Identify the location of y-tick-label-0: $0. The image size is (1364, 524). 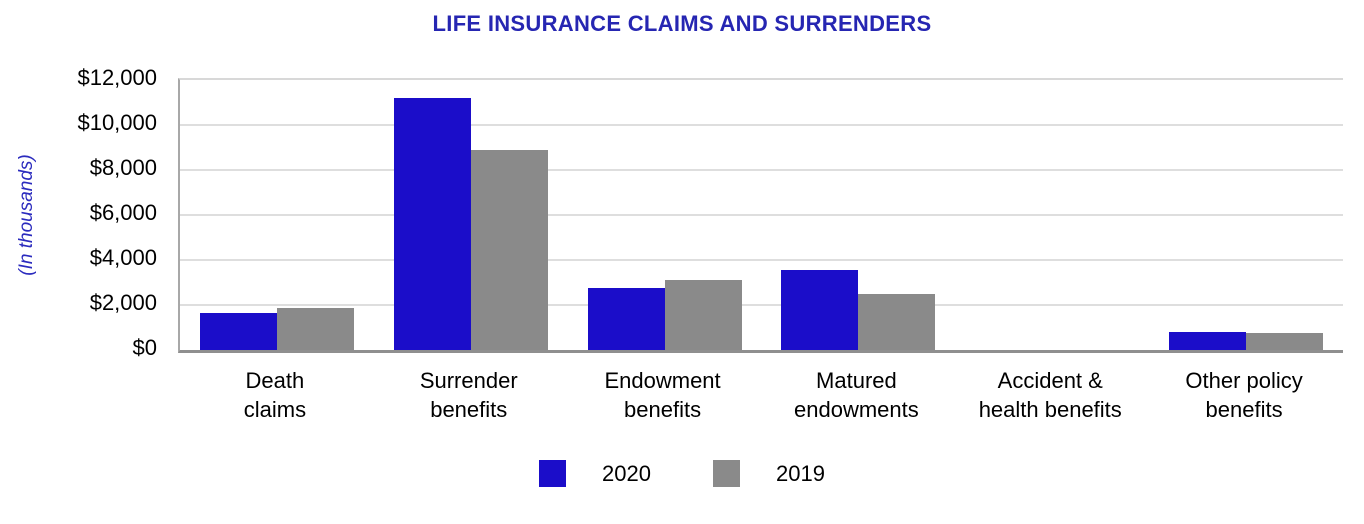
(144, 347).